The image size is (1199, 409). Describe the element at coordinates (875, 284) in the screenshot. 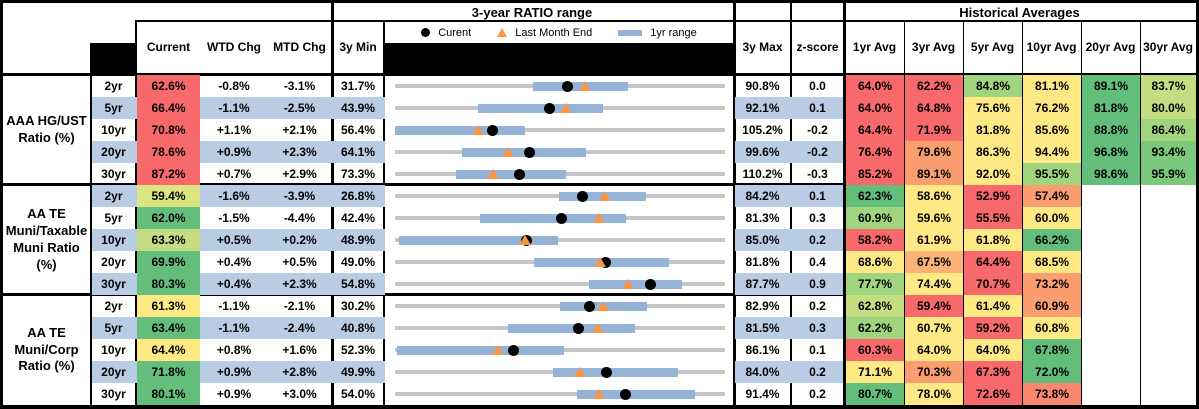

I see `avg-cell: 77.7%` at that location.